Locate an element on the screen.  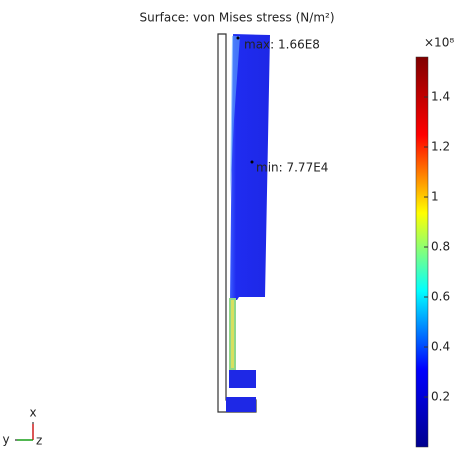
triad-label: z is located at coordinates (39, 441).